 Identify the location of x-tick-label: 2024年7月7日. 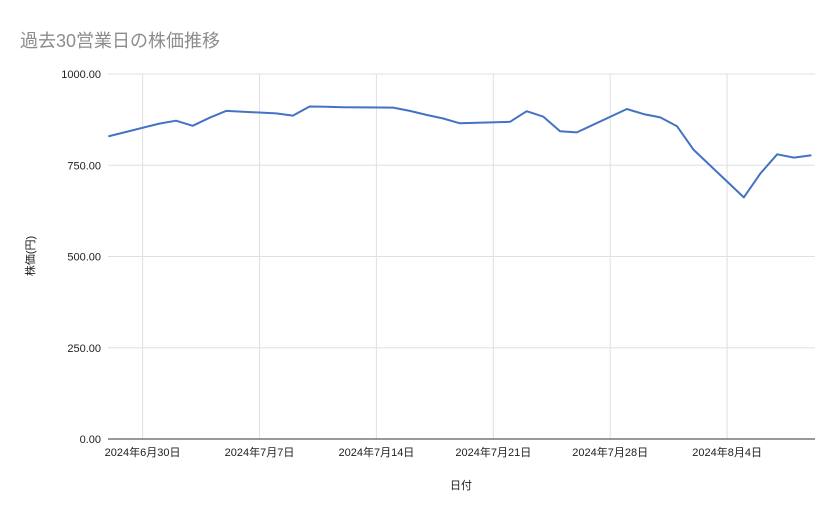
(260, 452).